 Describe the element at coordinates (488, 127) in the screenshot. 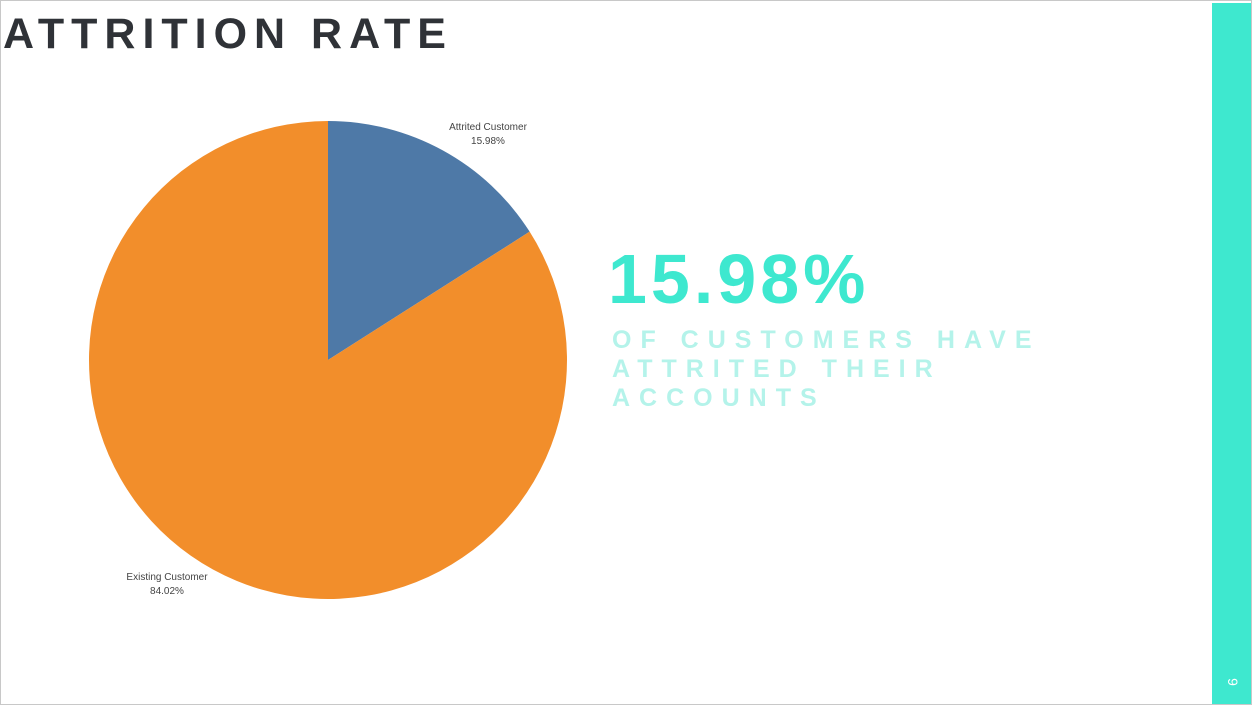

I see `slice-label-attrited-name: Attrited Customer` at that location.